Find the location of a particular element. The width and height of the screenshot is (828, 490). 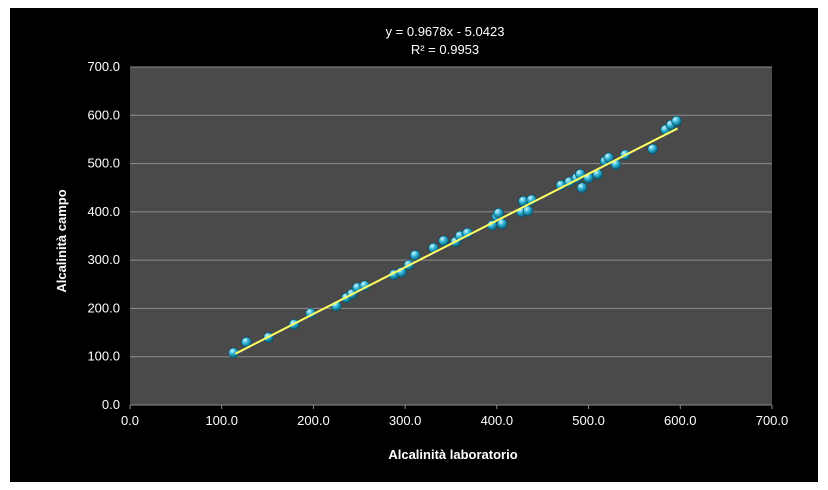

x-tick-label: 500.0 is located at coordinates (588, 420).